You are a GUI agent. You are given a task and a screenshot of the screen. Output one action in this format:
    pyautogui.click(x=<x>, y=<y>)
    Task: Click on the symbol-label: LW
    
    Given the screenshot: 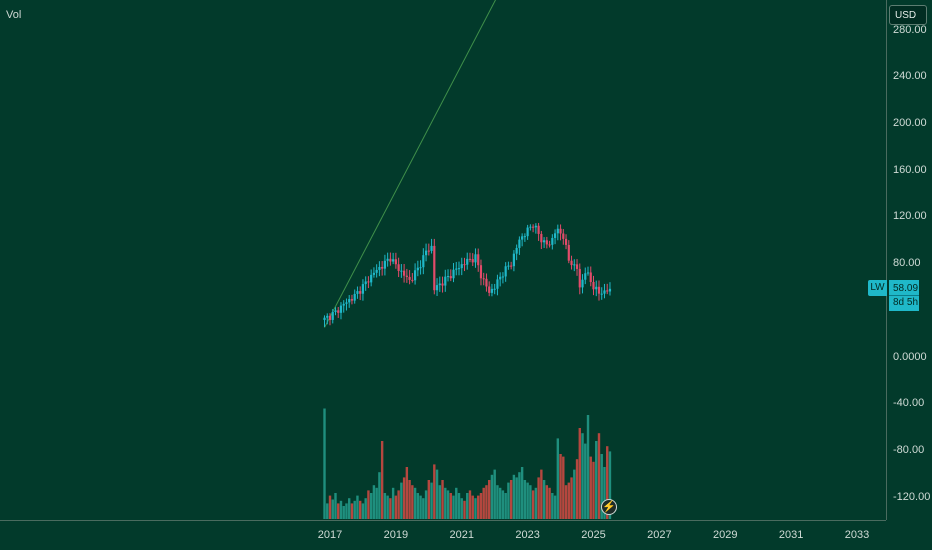 What is the action you would take?
    pyautogui.click(x=877, y=288)
    